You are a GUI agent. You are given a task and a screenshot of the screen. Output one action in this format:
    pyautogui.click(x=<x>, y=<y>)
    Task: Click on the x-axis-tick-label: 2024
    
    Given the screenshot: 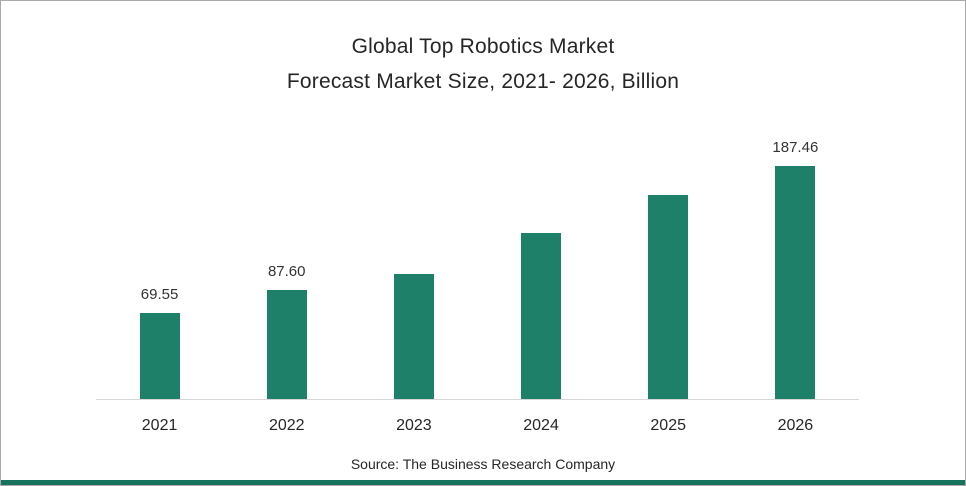 What is the action you would take?
    pyautogui.click(x=541, y=425)
    